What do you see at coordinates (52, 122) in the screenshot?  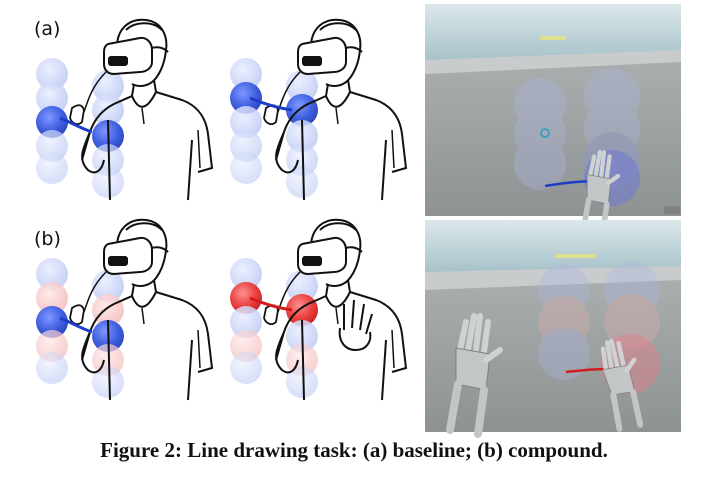 I see `sphere-active-start` at bounding box center [52, 122].